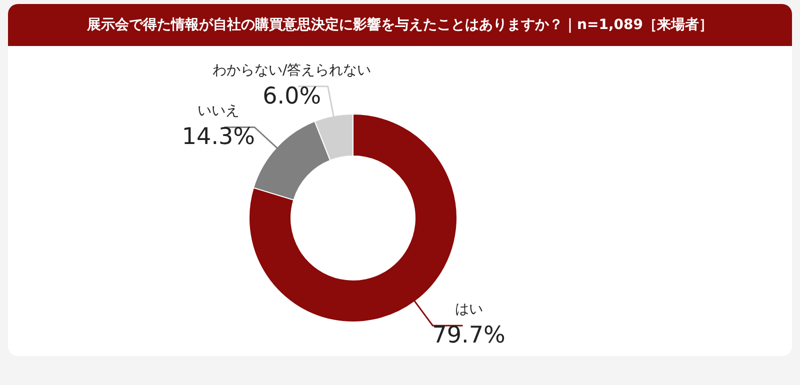 The height and width of the screenshot is (385, 800). I want to click on data-label: 14.3%, so click(218, 137).